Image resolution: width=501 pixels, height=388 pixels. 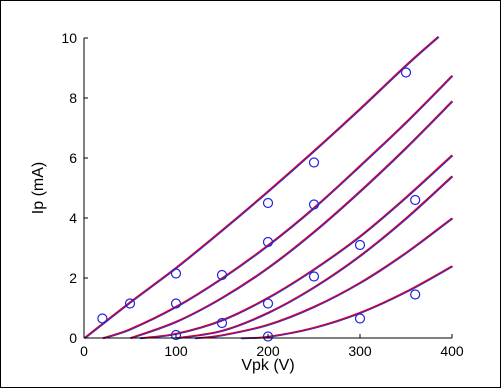 What do you see at coordinates (73, 338) in the screenshot?
I see `y-tick-label-0: 0` at bounding box center [73, 338].